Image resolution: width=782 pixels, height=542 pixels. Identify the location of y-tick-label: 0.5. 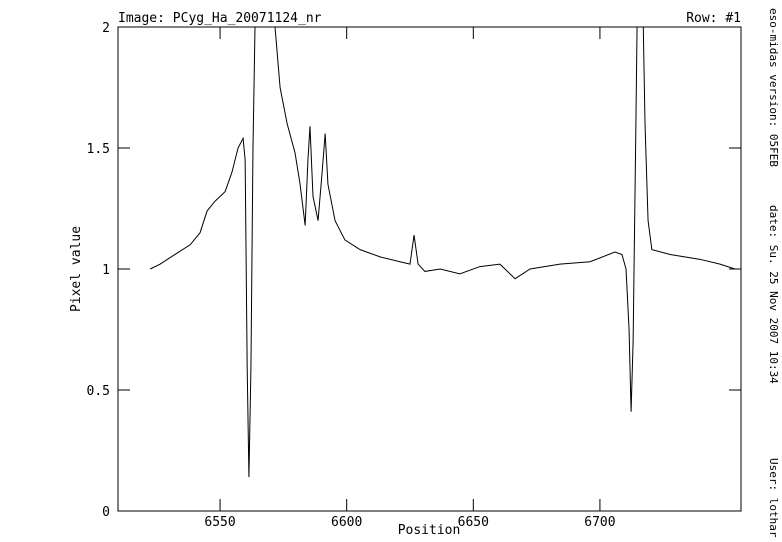
(98, 391).